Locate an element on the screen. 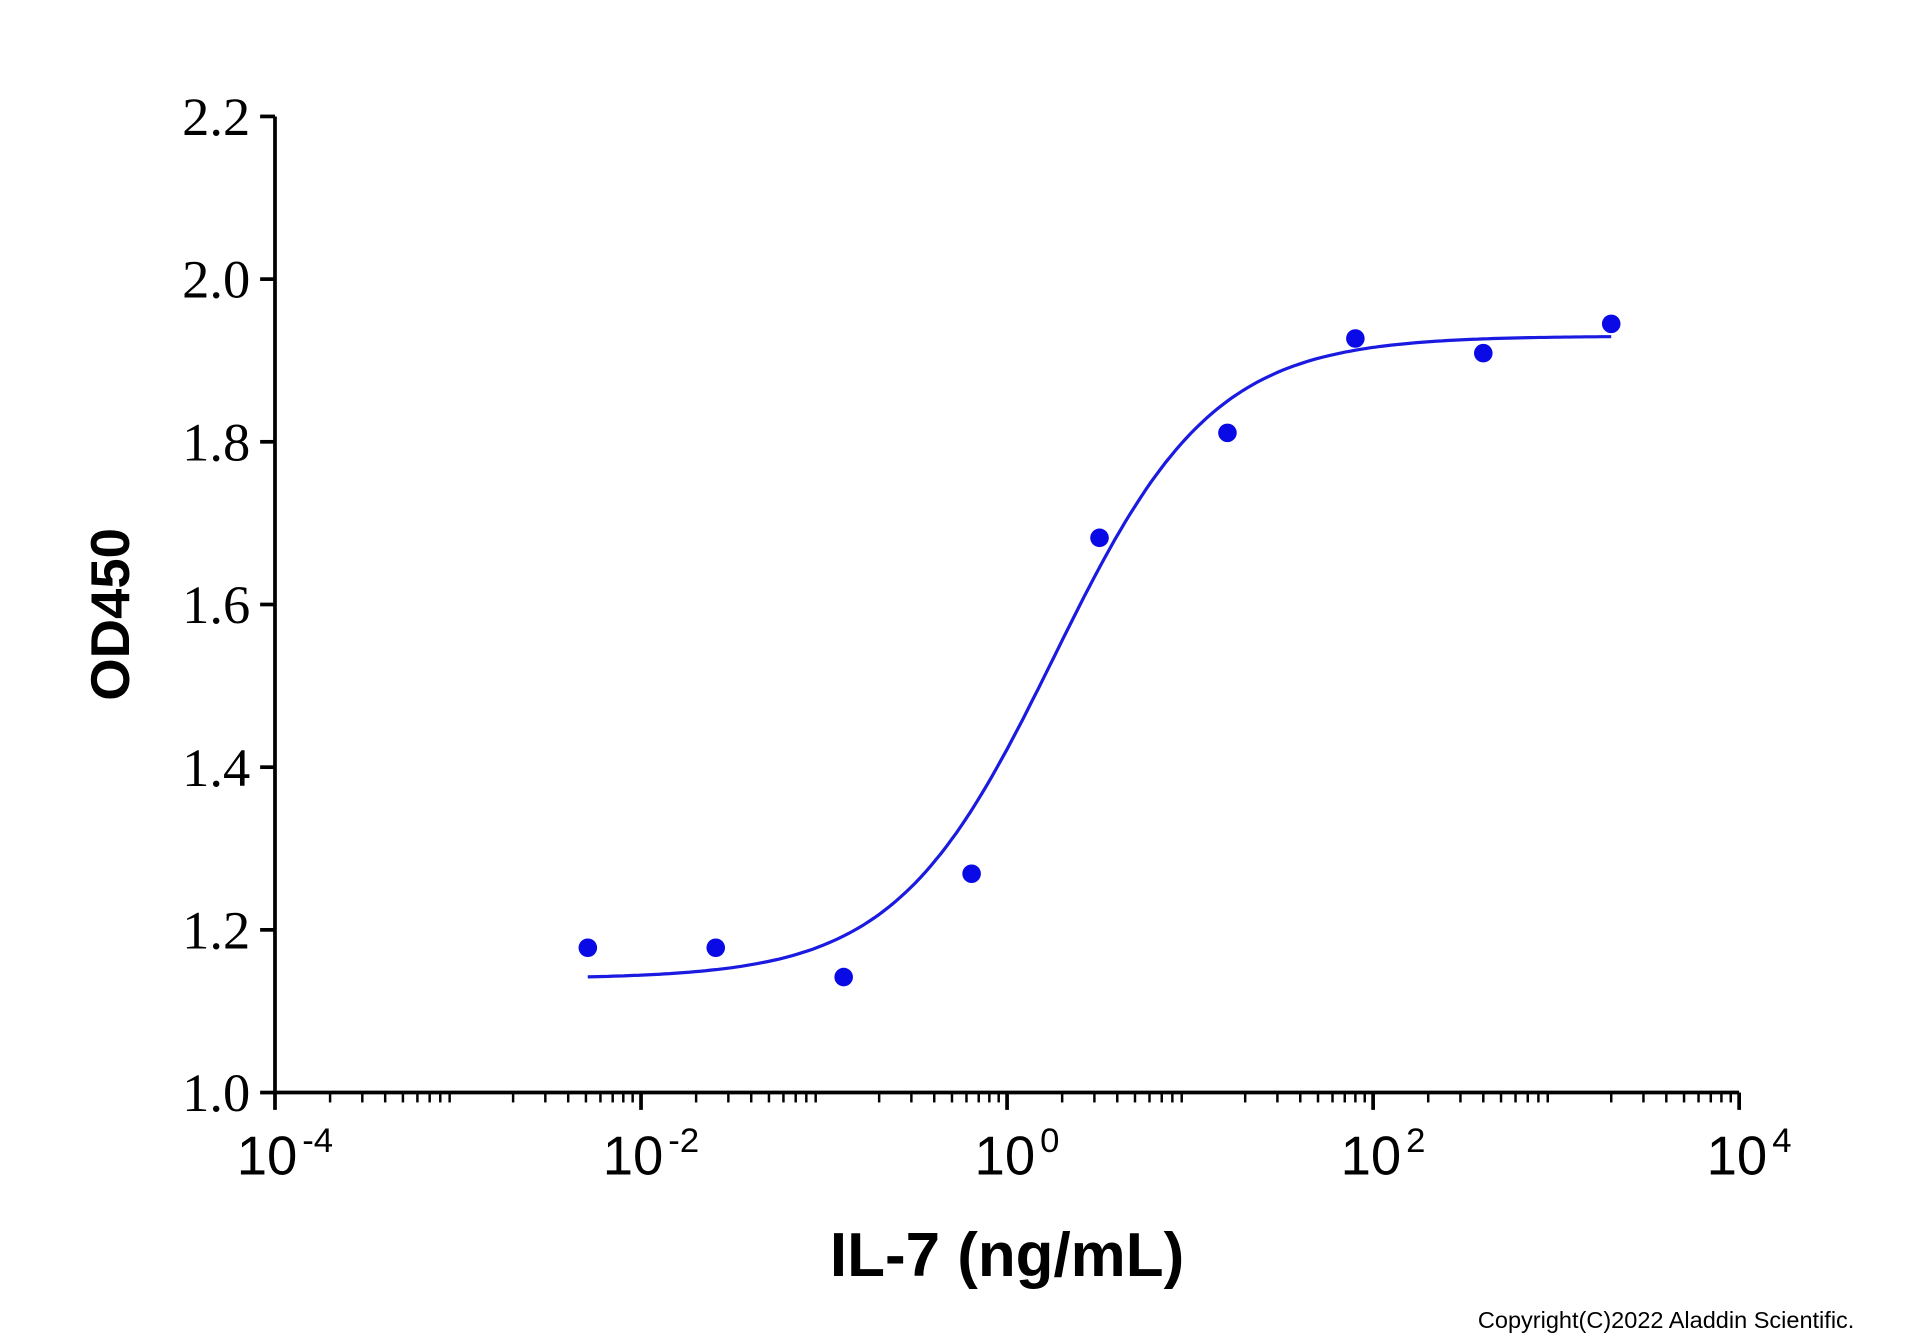 The height and width of the screenshot is (1344, 1920). y-tick-label: 2.0 is located at coordinates (216, 279).